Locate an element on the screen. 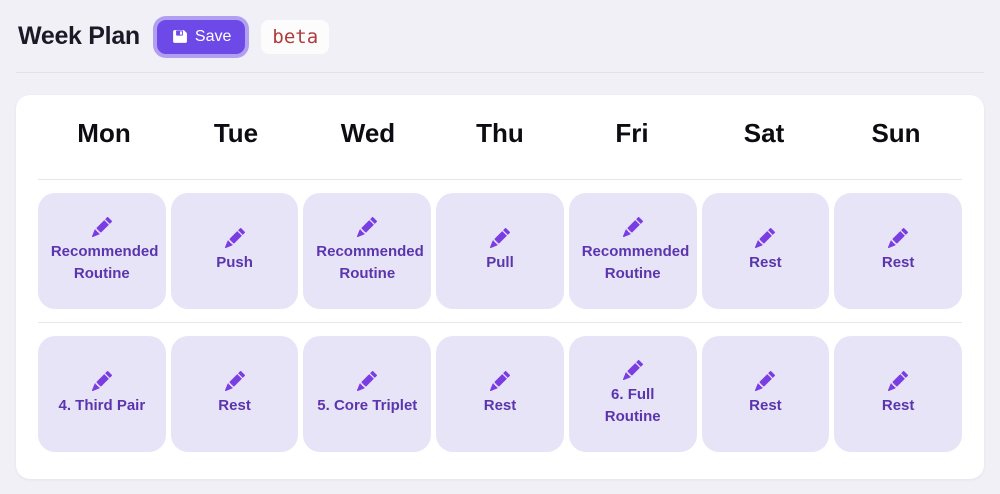 Image resolution: width=1000 pixels, height=494 pixels. plan-cell-label: 6. Full Routine is located at coordinates (632, 405).